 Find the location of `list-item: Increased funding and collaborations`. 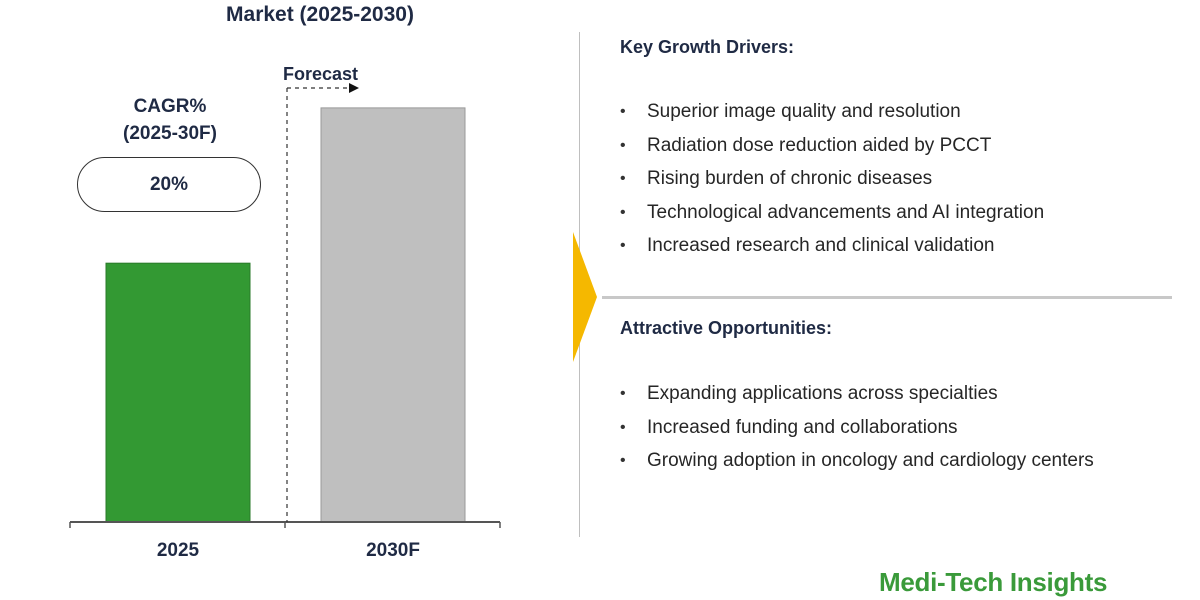

list-item: Increased funding and collaborations is located at coordinates (857, 428).